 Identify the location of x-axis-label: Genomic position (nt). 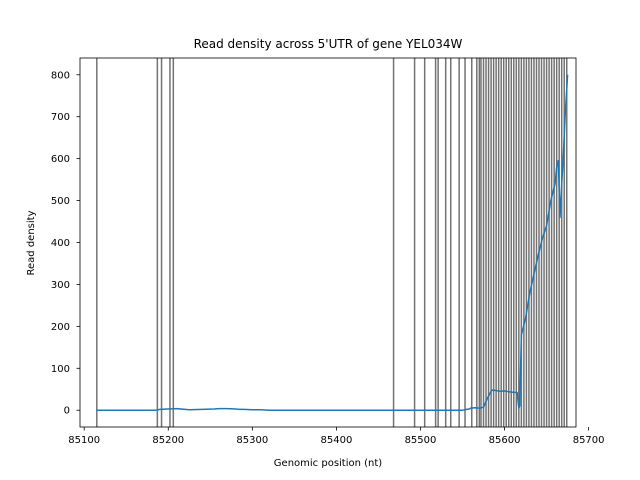
(328, 463).